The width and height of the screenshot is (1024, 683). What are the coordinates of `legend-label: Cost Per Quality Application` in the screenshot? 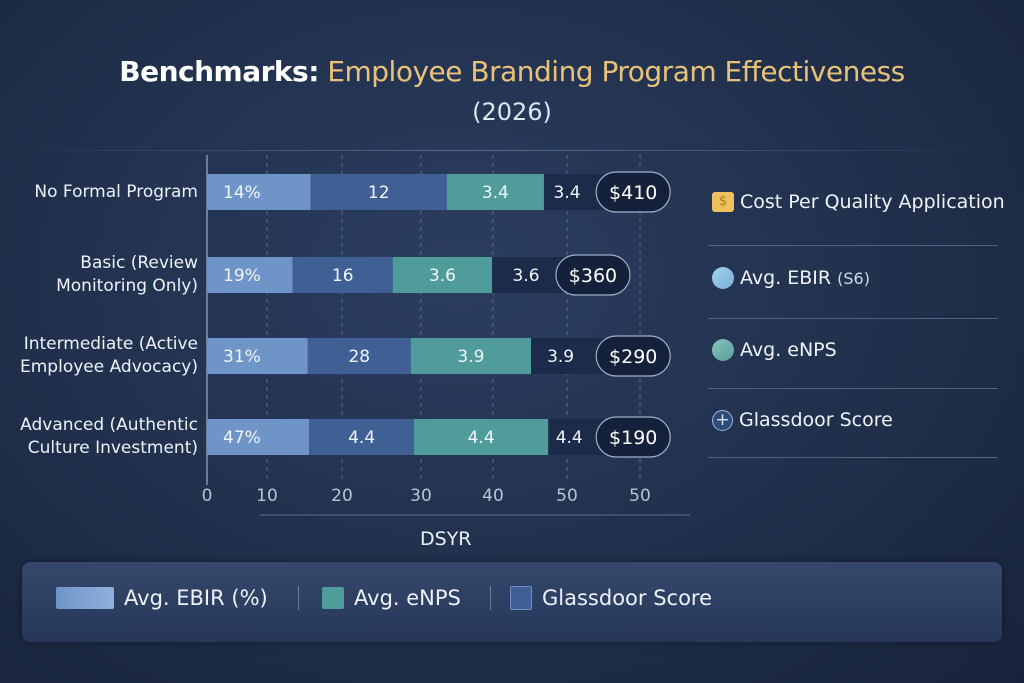 It's located at (872, 202).